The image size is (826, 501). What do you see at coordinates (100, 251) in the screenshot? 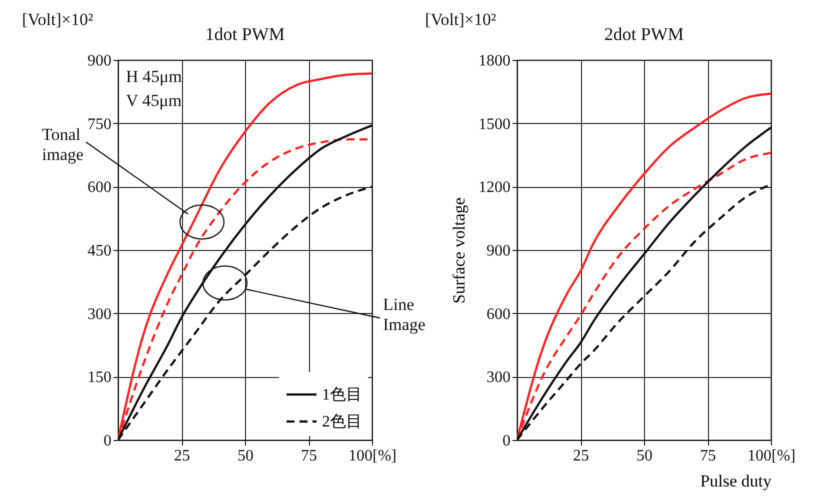
I see `y-tick-label: 450` at bounding box center [100, 251].